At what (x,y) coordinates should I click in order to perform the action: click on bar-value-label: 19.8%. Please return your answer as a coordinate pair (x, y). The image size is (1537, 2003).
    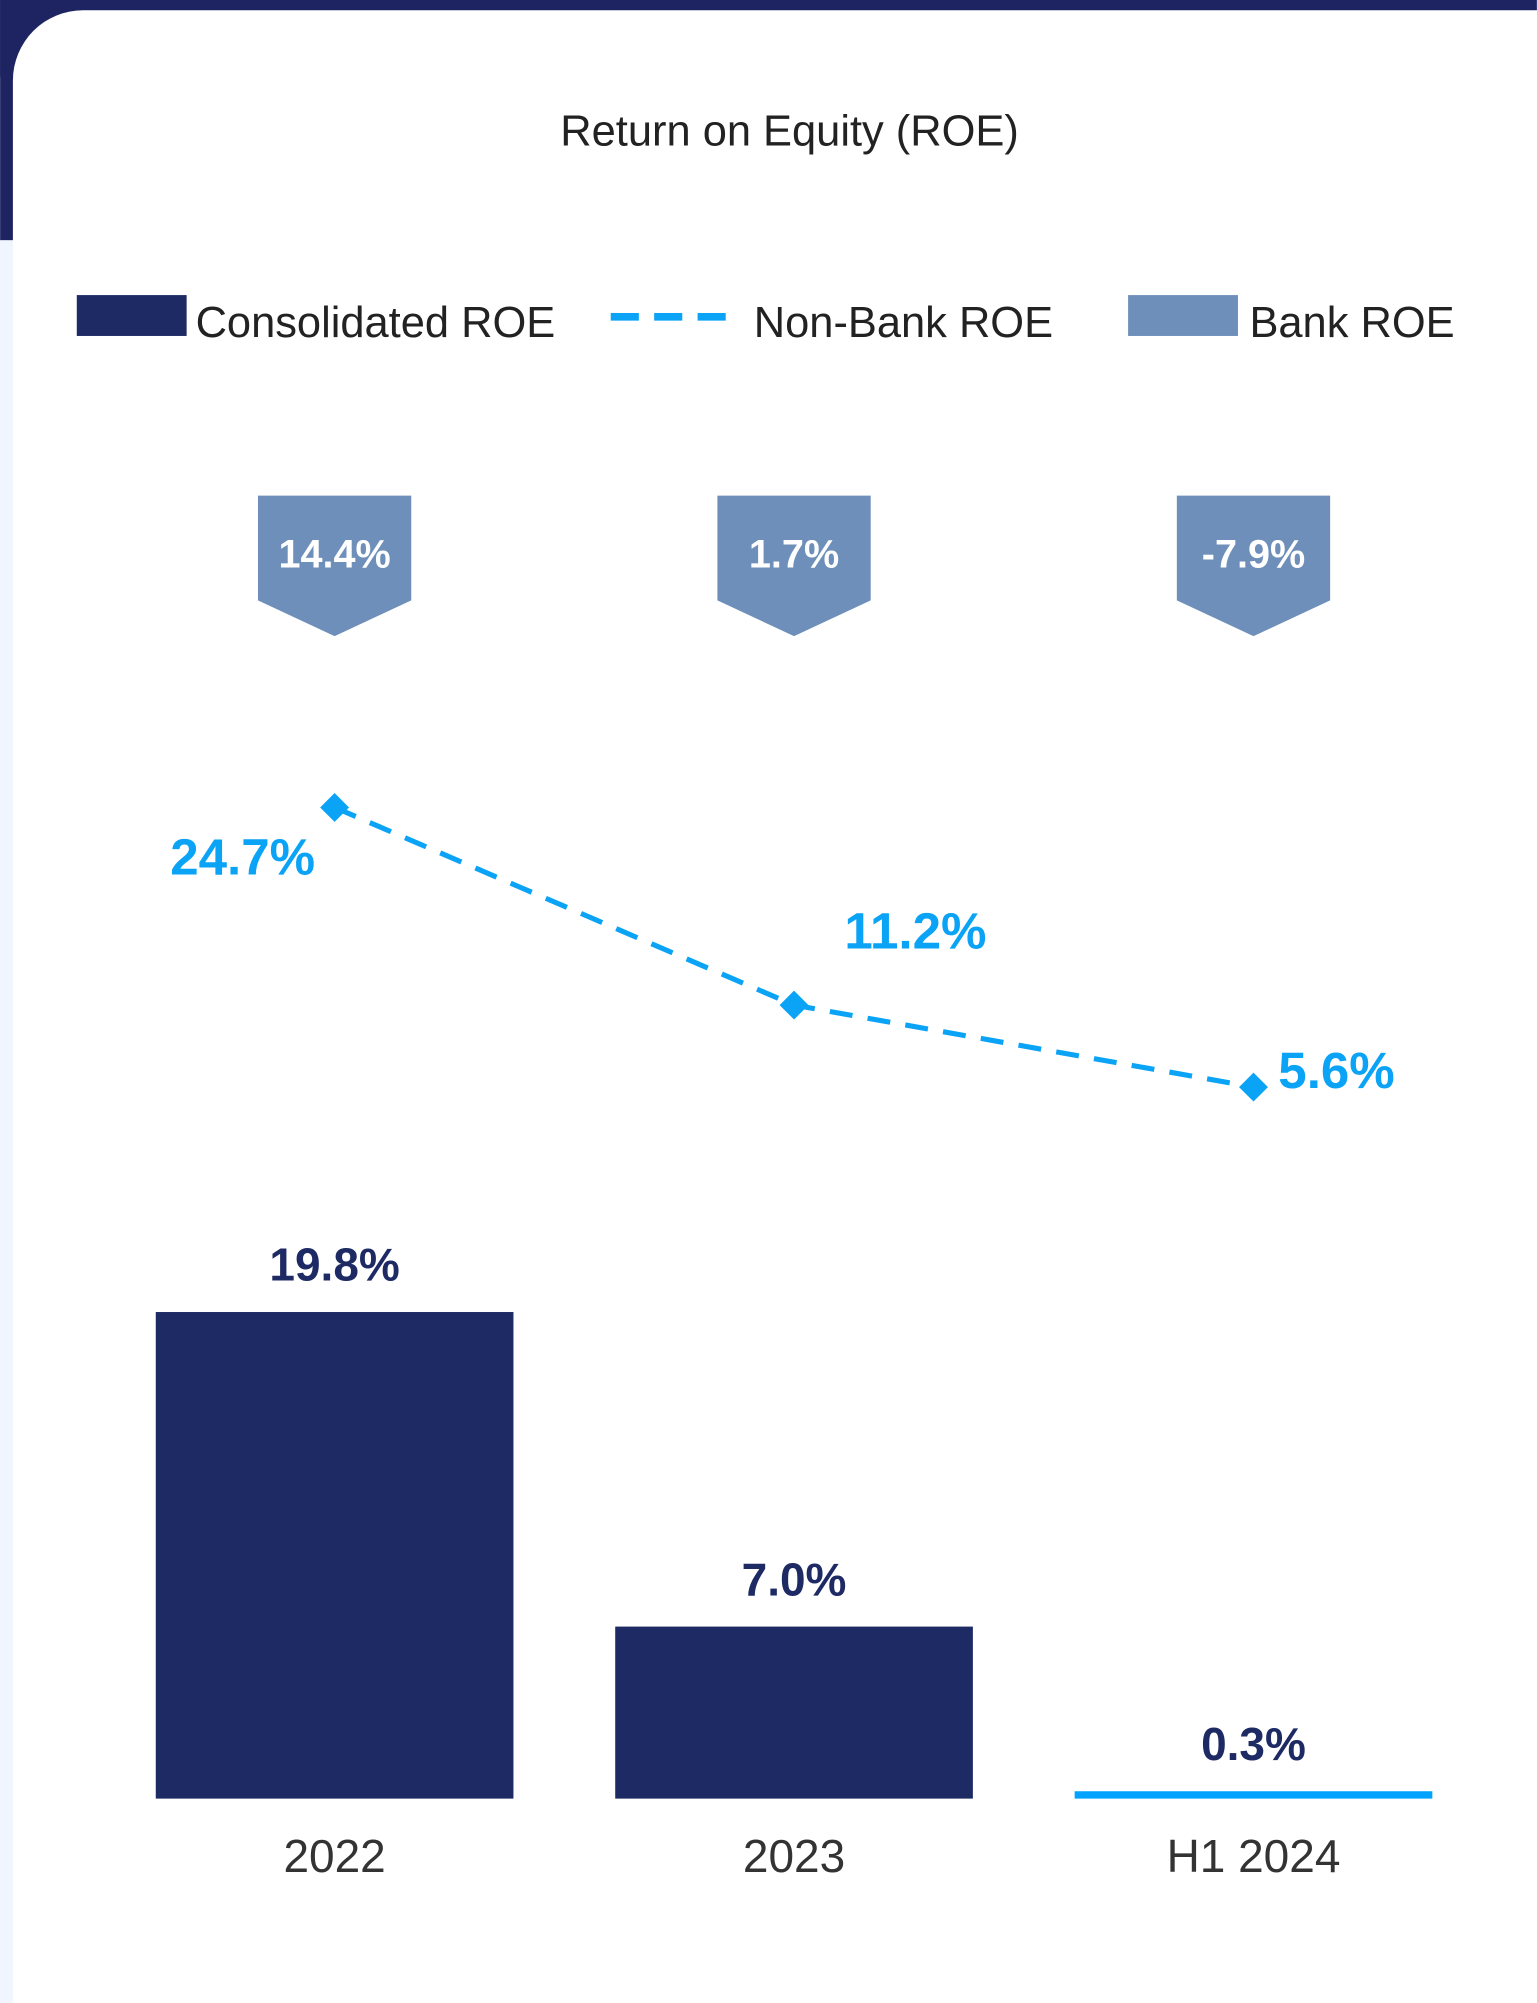
    Looking at the image, I should click on (334, 1265).